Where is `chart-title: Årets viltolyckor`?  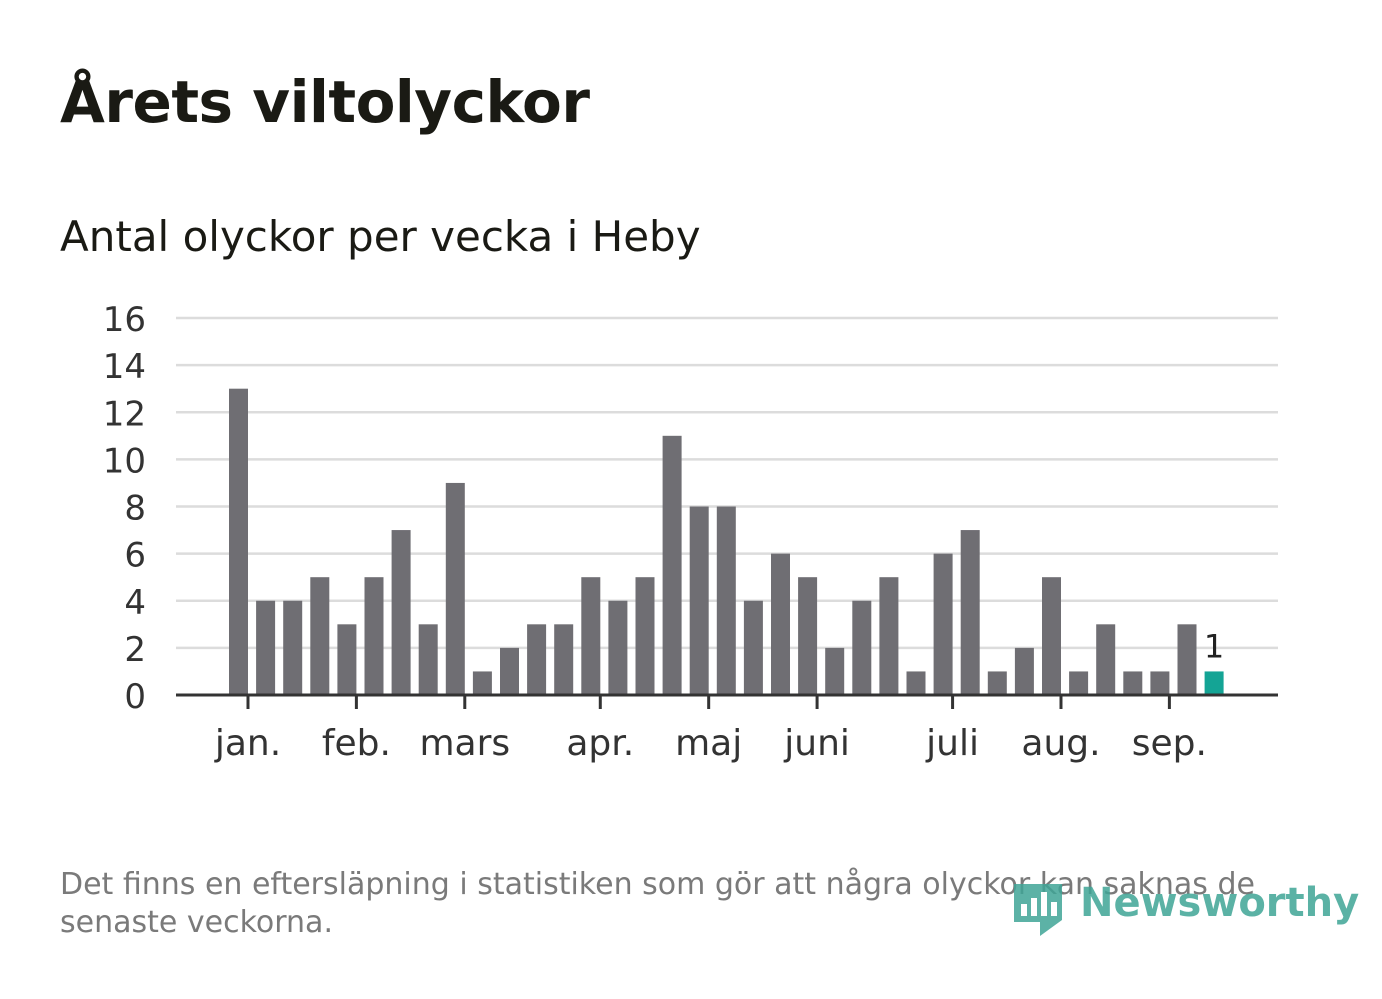
chart-title: Årets viltolyckor is located at coordinates (325, 102).